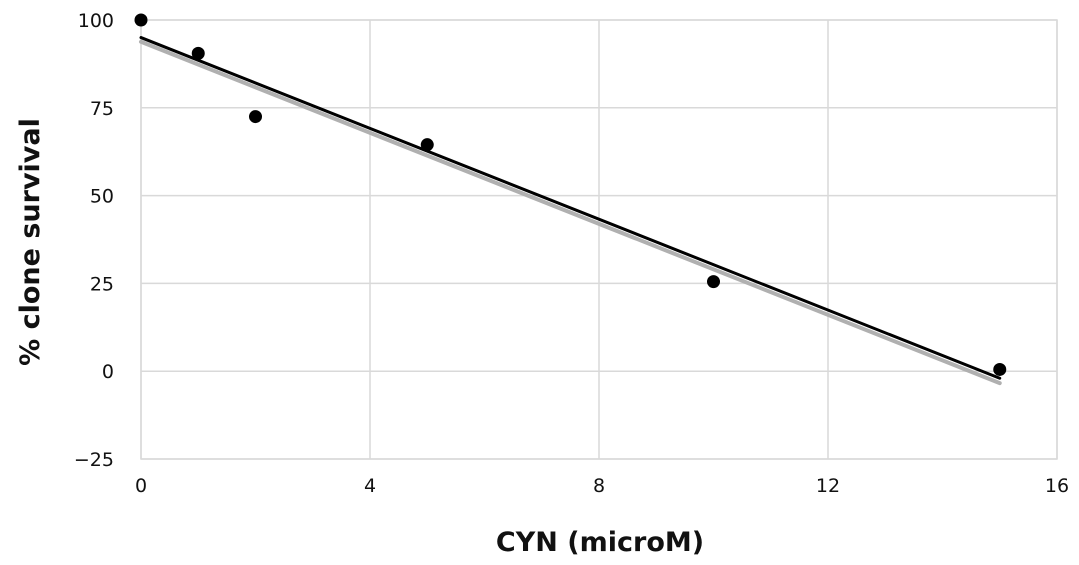 This screenshot has height=565, width=1079. What do you see at coordinates (102, 284) in the screenshot?
I see `y-tick-label: 25` at bounding box center [102, 284].